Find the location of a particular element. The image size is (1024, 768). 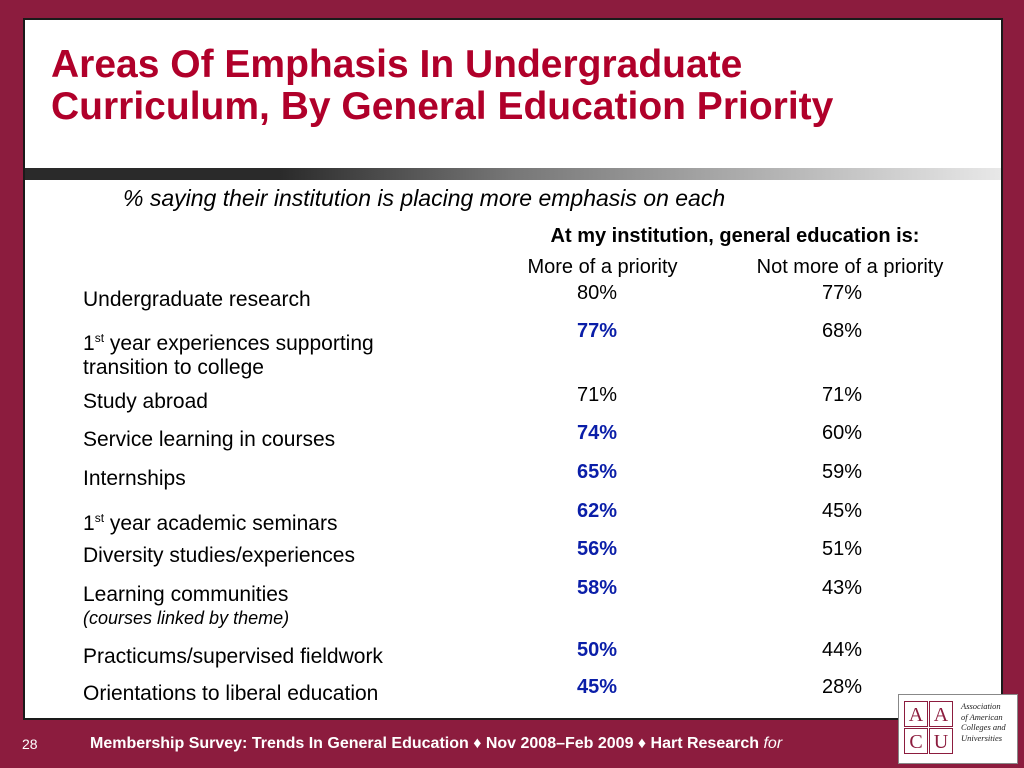

value-more-priority: 71% is located at coordinates (597, 395).